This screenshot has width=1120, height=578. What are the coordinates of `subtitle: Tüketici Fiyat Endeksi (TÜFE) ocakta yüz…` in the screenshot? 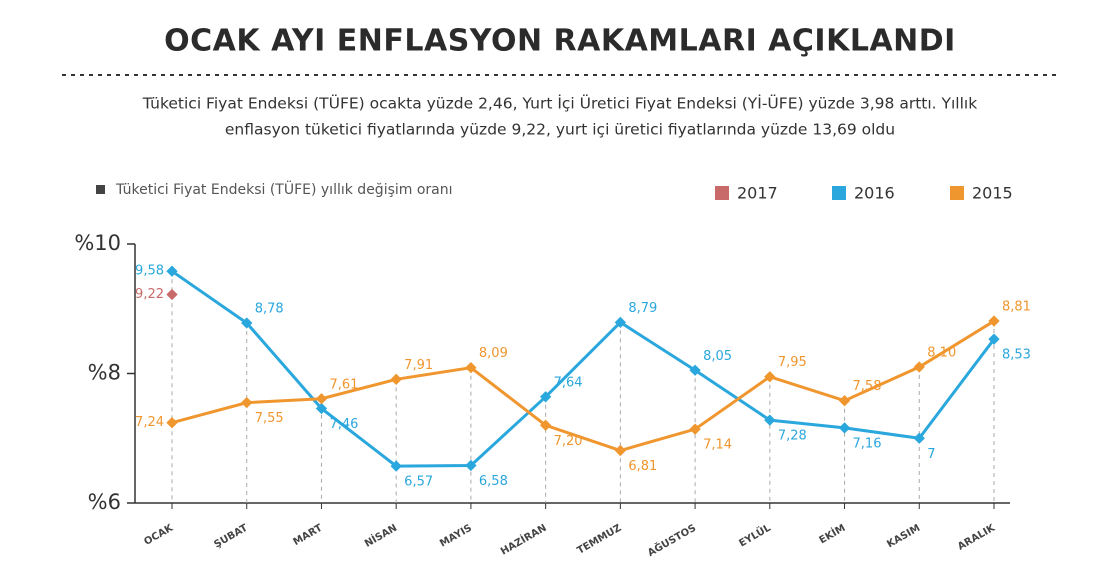 It's located at (559, 103).